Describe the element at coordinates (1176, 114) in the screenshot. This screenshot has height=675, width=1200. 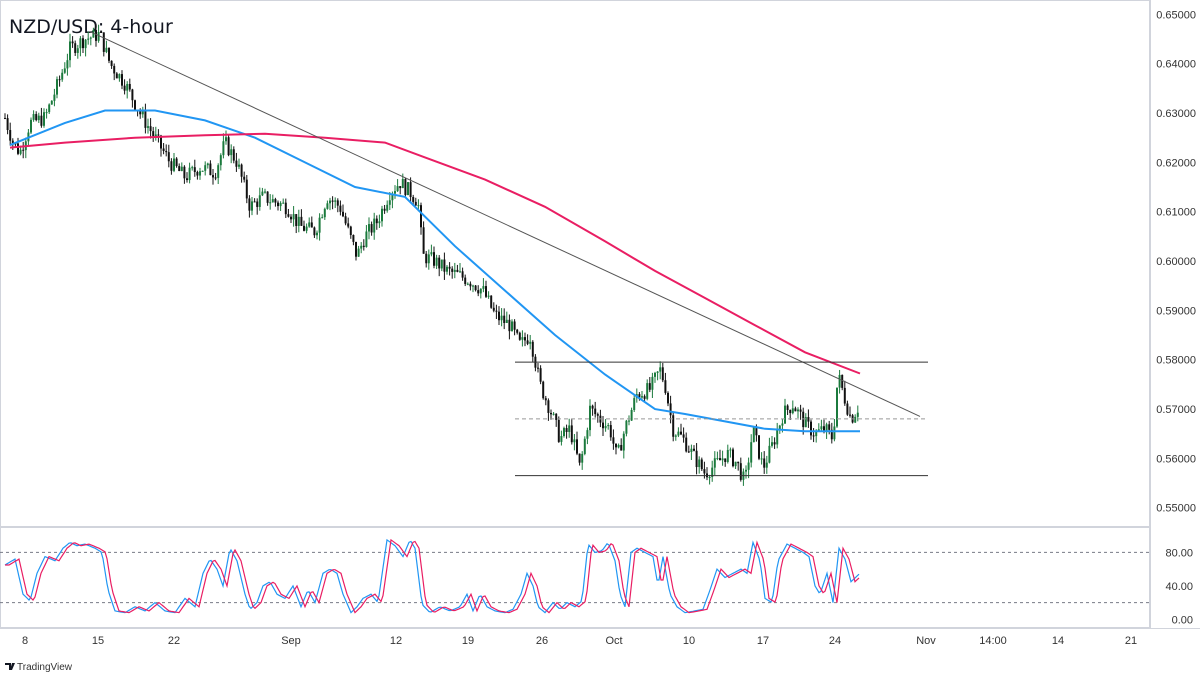
I see `price-tick-label: 0.63000` at that location.